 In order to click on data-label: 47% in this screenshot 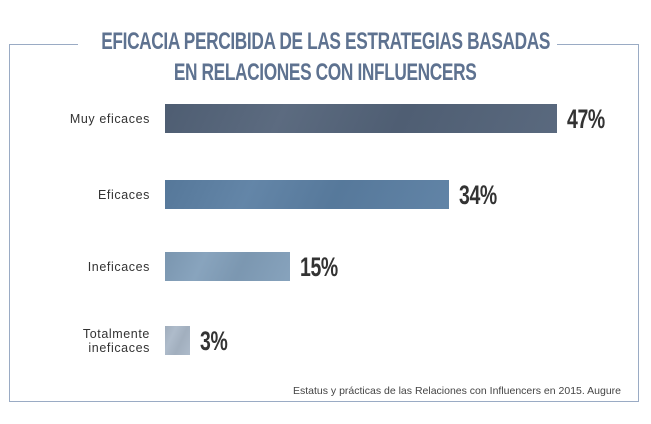, I will do `click(586, 119)`.